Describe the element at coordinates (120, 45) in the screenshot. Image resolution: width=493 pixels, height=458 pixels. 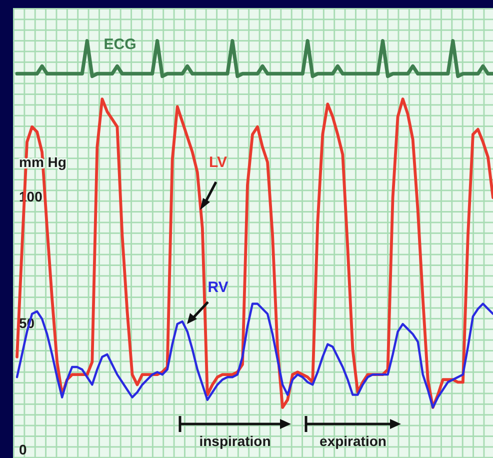
I see `series-label: ECG` at that location.